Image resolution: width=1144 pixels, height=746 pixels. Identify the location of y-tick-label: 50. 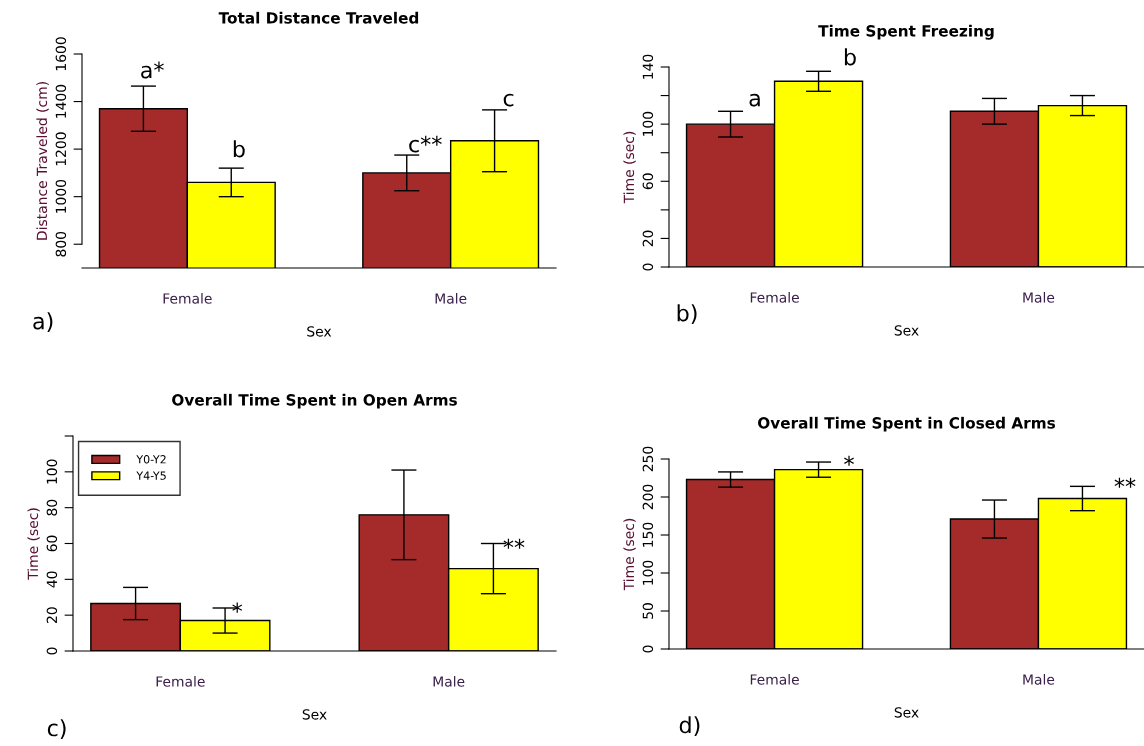
(648, 611).